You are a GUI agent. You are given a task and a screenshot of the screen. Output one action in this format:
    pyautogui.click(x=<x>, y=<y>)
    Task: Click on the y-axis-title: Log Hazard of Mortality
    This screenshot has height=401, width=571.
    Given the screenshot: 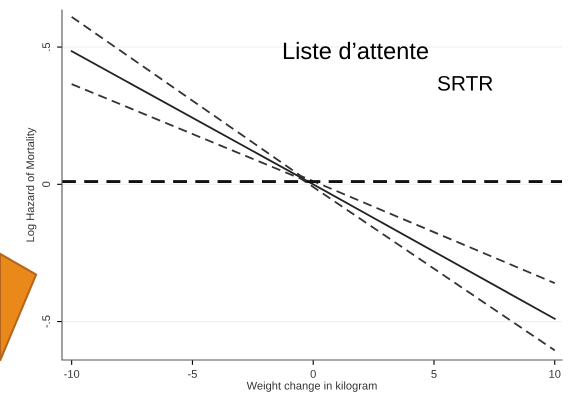 What is the action you would take?
    pyautogui.click(x=31, y=185)
    